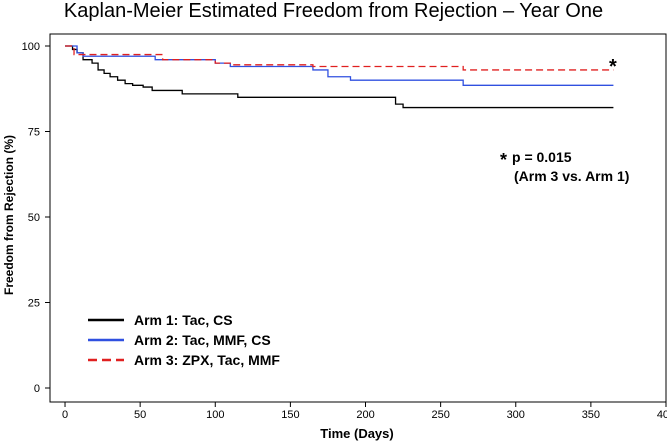 The width and height of the screenshot is (667, 443). What do you see at coordinates (65, 415) in the screenshot?
I see `x-tick-label: 0` at bounding box center [65, 415].